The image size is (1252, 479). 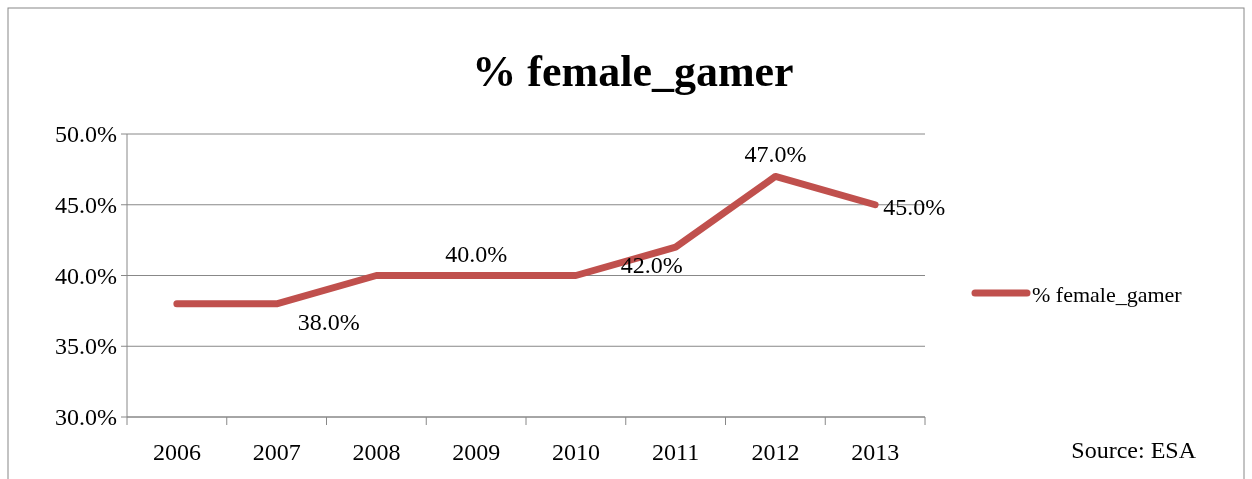 I want to click on x-tick-label: 2009, so click(x=476, y=452).